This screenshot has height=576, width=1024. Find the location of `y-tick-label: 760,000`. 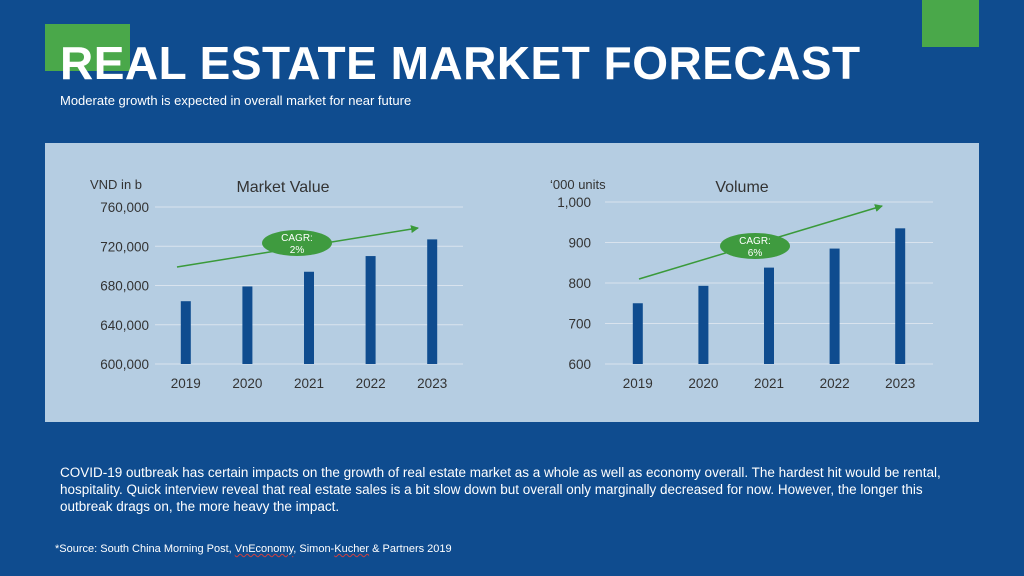

y-tick-label: 760,000 is located at coordinates (124, 207).